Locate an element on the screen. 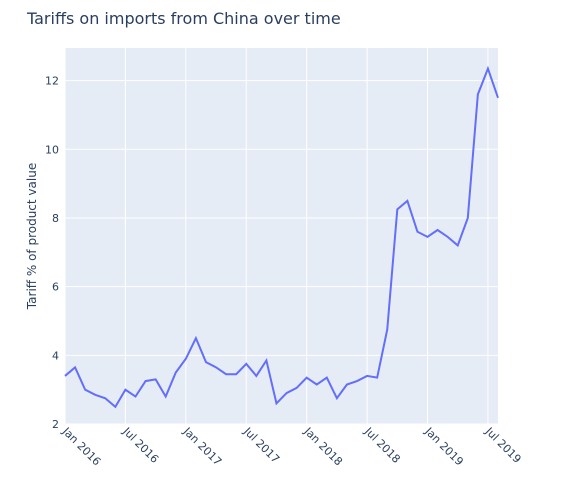  y-tick-label: 2 is located at coordinates (55, 424).